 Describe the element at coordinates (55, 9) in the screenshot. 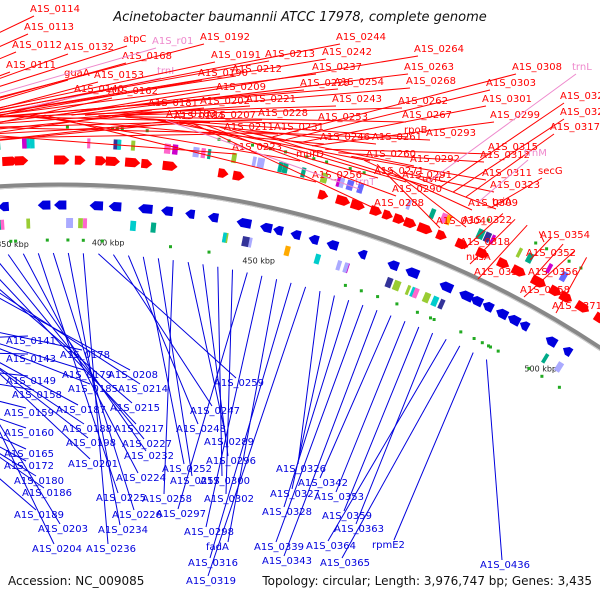

I see `forward-gene-label: A1S_0114` at that location.